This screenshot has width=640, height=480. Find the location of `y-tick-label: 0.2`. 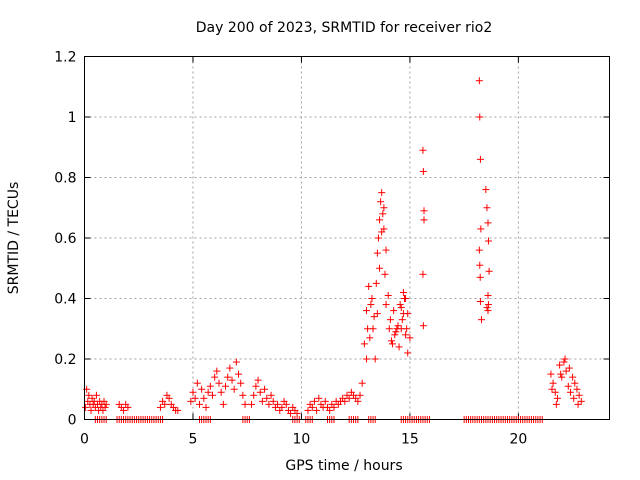

y-tick-label: 0.2 is located at coordinates (65, 360).